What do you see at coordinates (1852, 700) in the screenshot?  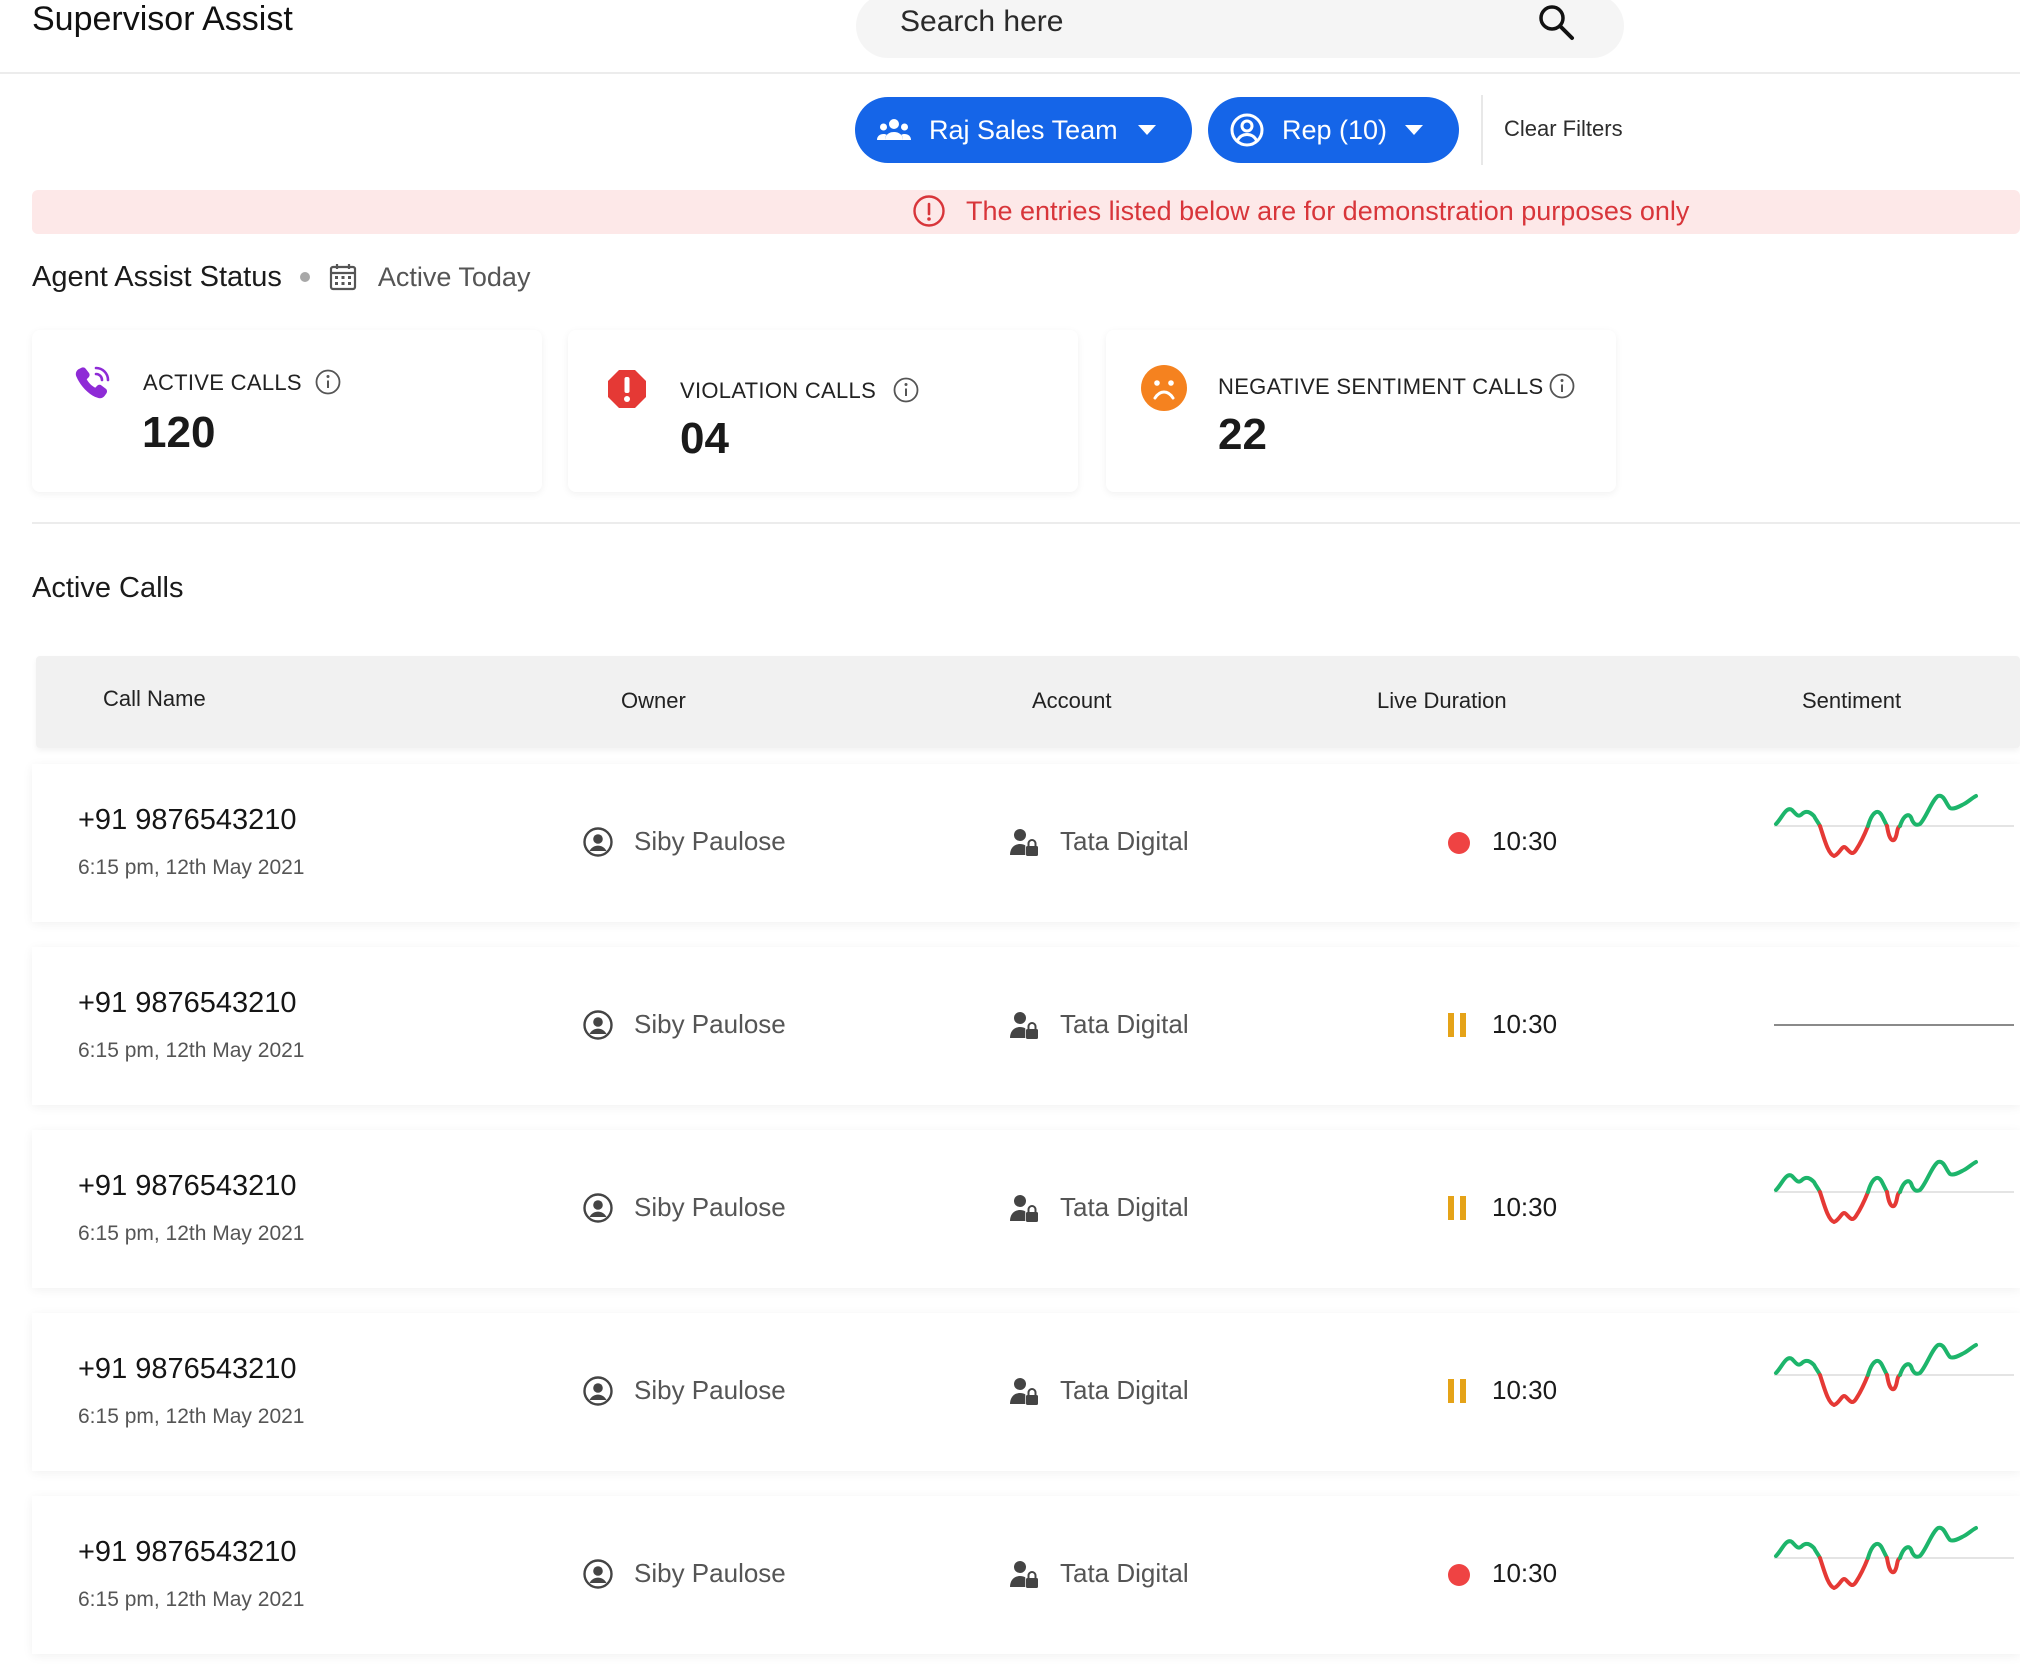 I see `column-header-sentiment: Sentiment` at bounding box center [1852, 700].